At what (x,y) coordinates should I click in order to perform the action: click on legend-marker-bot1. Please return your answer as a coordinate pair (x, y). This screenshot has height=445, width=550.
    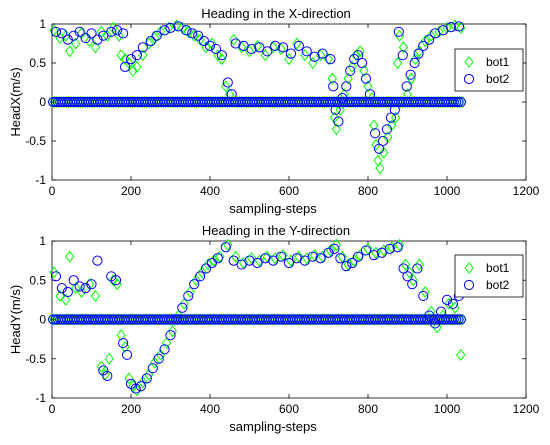
    Looking at the image, I should click on (469, 62).